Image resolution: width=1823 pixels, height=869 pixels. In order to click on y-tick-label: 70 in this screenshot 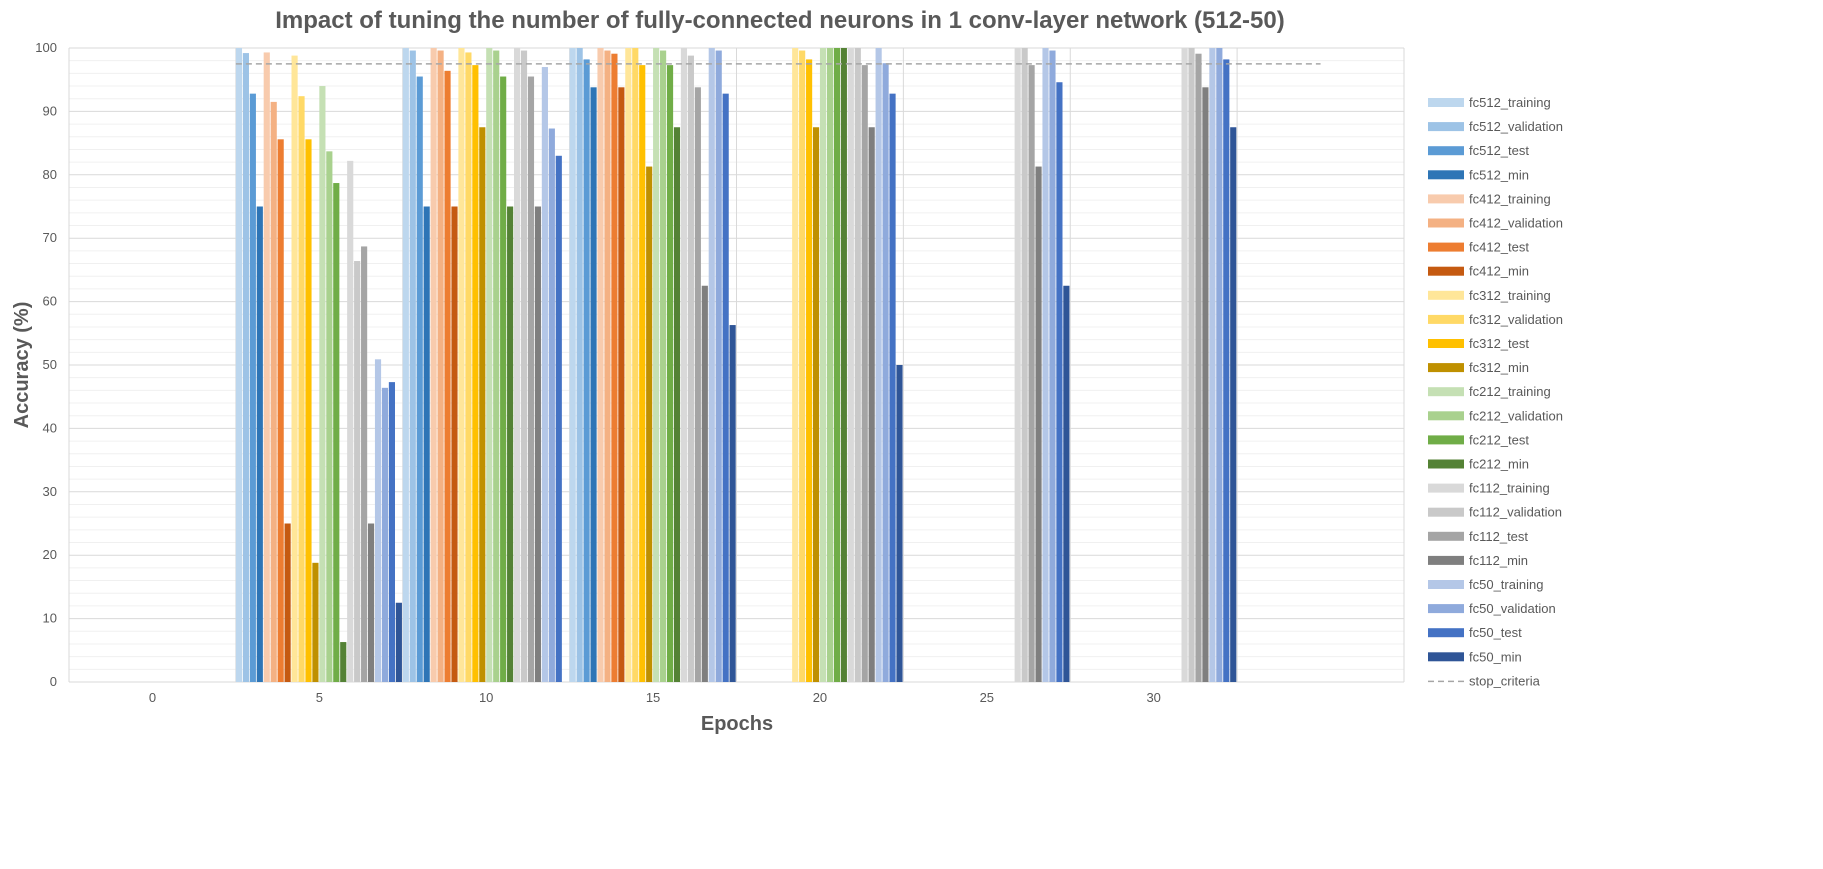, I will do `click(50, 237)`.